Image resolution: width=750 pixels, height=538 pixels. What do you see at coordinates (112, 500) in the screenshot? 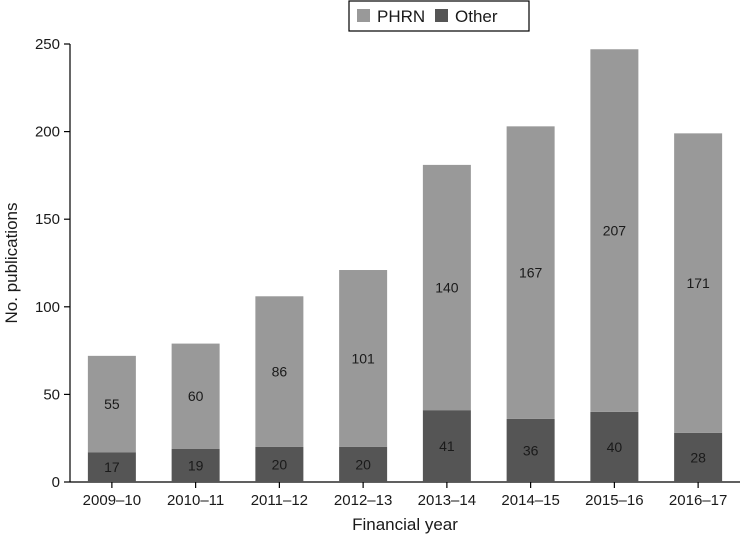
I see `x-tick-label: 2009–10` at bounding box center [112, 500].